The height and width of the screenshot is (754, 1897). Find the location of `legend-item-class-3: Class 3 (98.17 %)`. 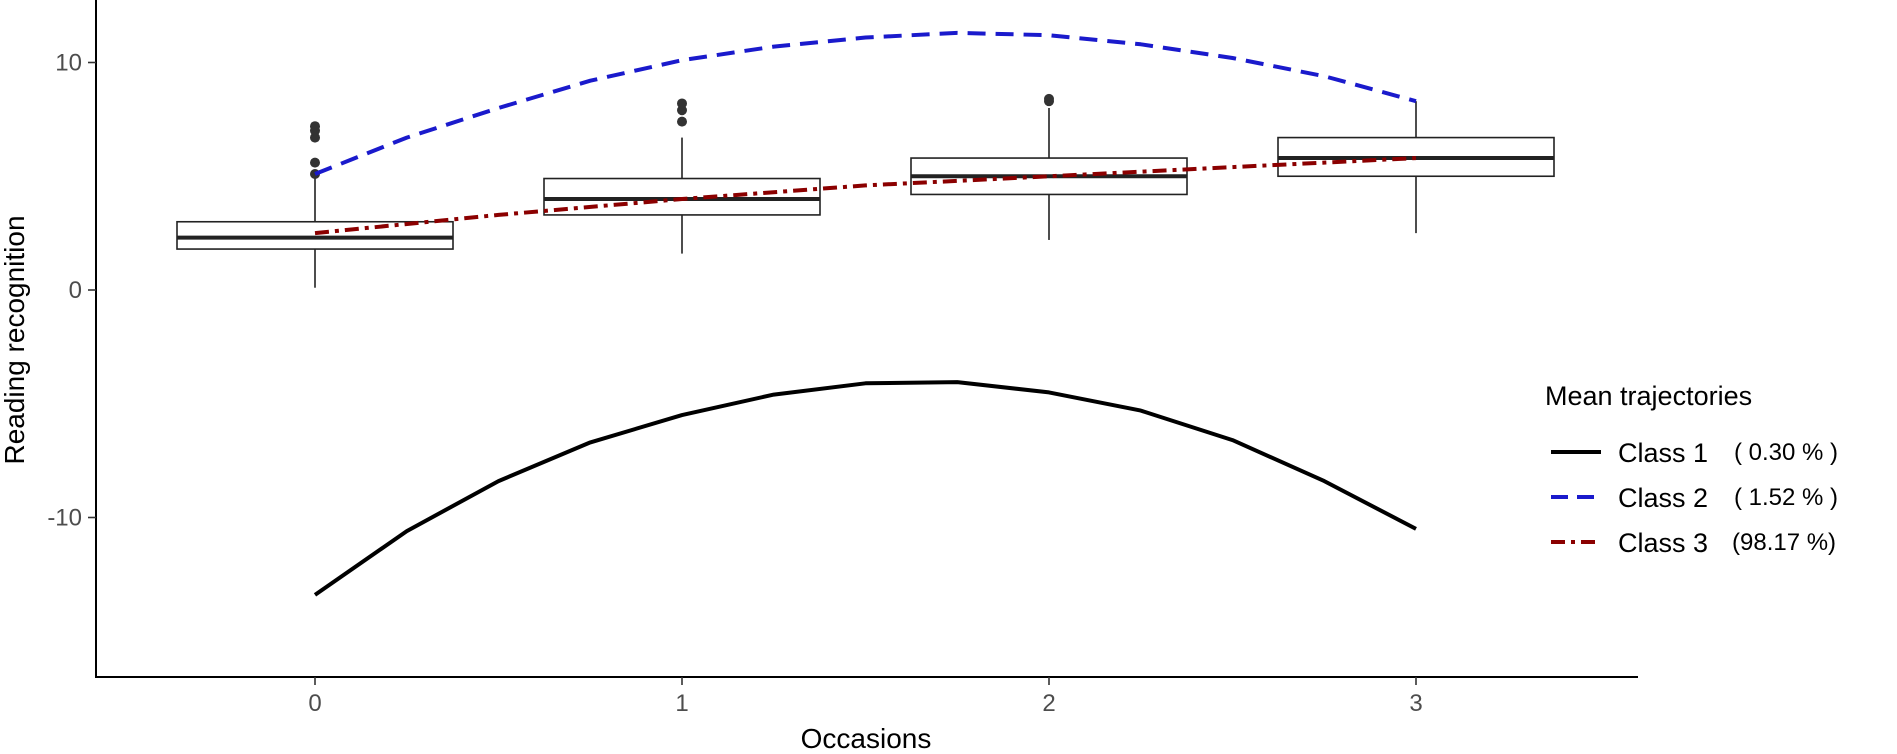

legend-item-class-3: Class 3 (98.17 %) is located at coordinates (1693, 543).